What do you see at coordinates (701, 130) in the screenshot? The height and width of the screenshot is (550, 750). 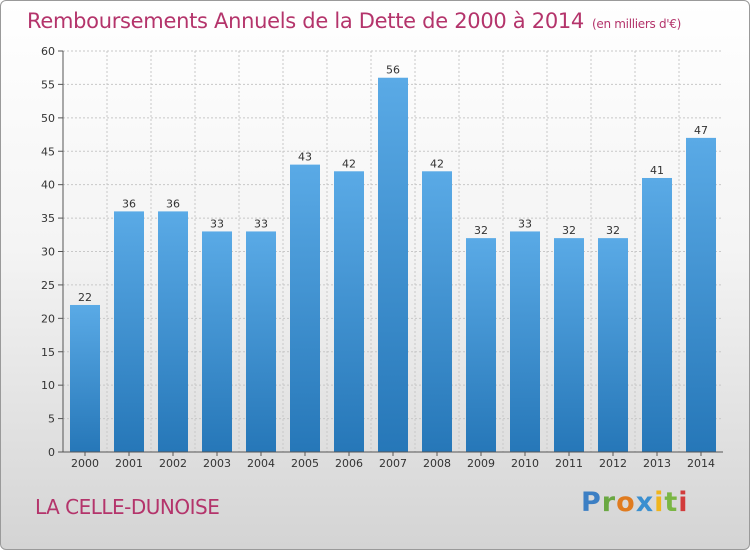 I see `data-label: 47` at bounding box center [701, 130].